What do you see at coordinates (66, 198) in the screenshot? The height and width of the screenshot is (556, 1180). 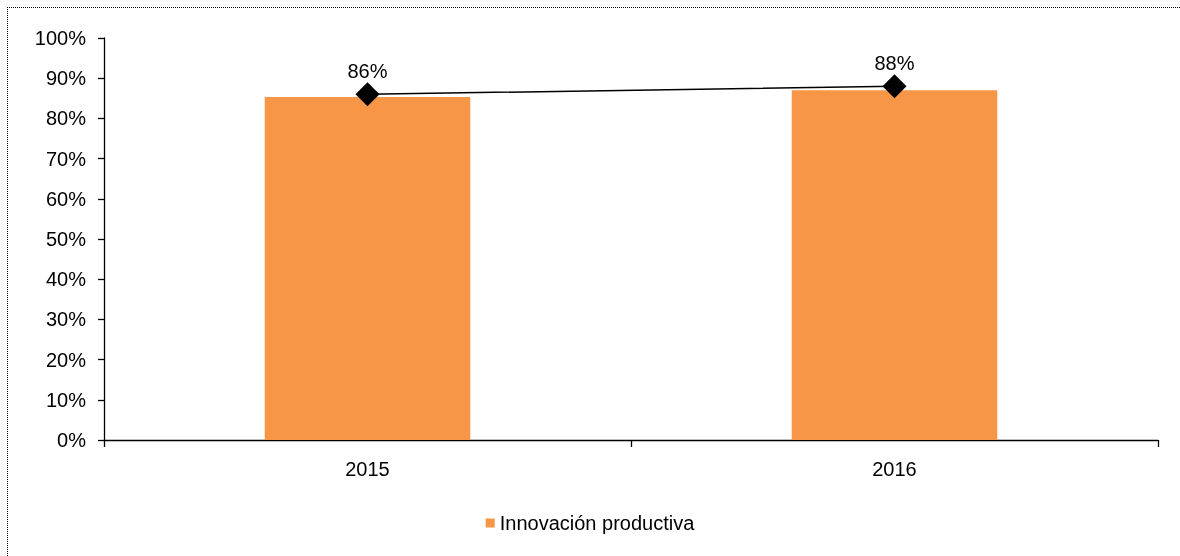 I see `y-tick-label: 60%` at bounding box center [66, 198].